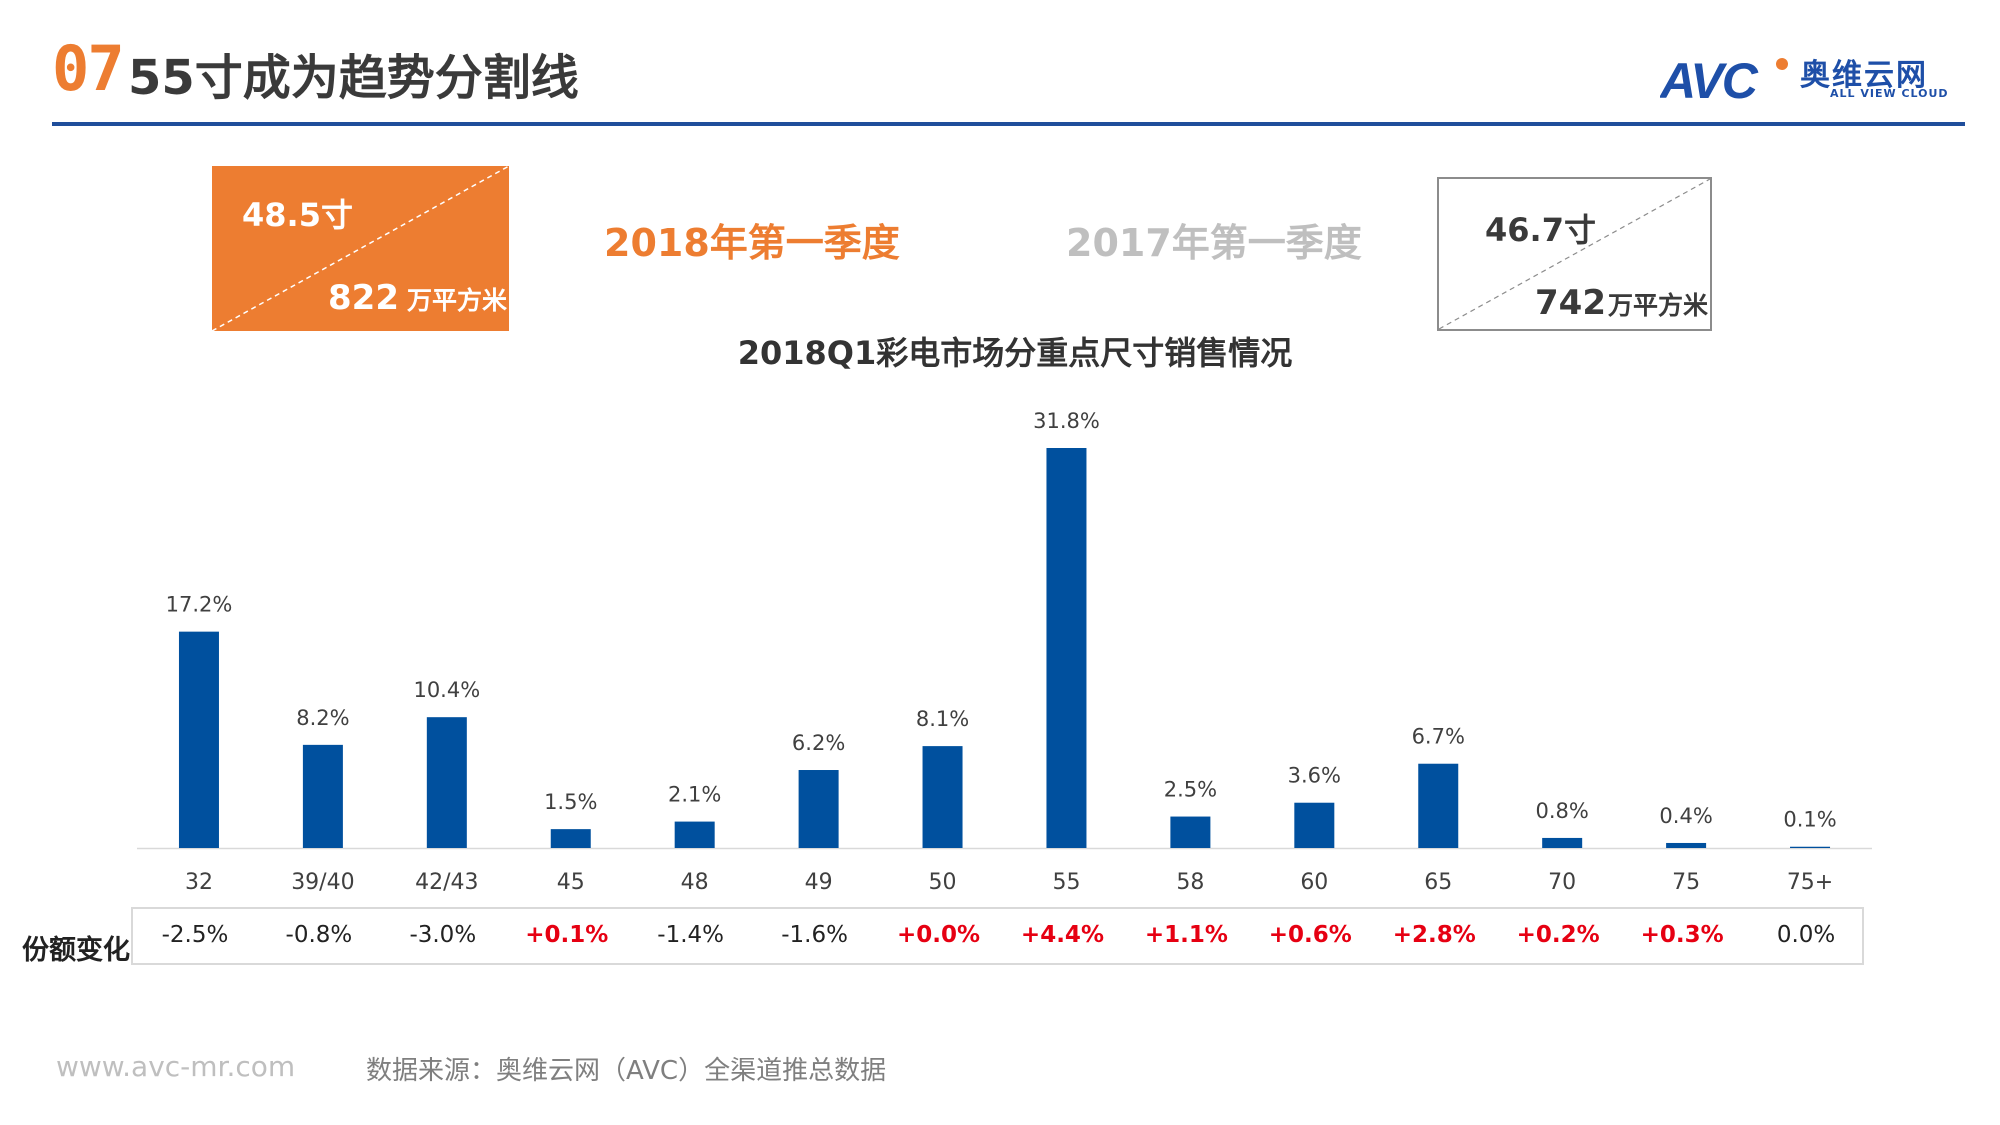 This screenshot has width=2000, height=1125. What do you see at coordinates (322, 882) in the screenshot?
I see `x-tick-label: 39/40` at bounding box center [322, 882].